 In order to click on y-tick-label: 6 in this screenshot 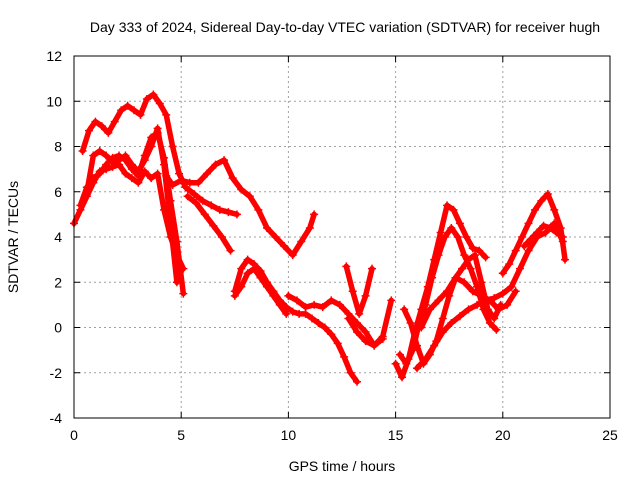, I will do `click(58, 192)`.